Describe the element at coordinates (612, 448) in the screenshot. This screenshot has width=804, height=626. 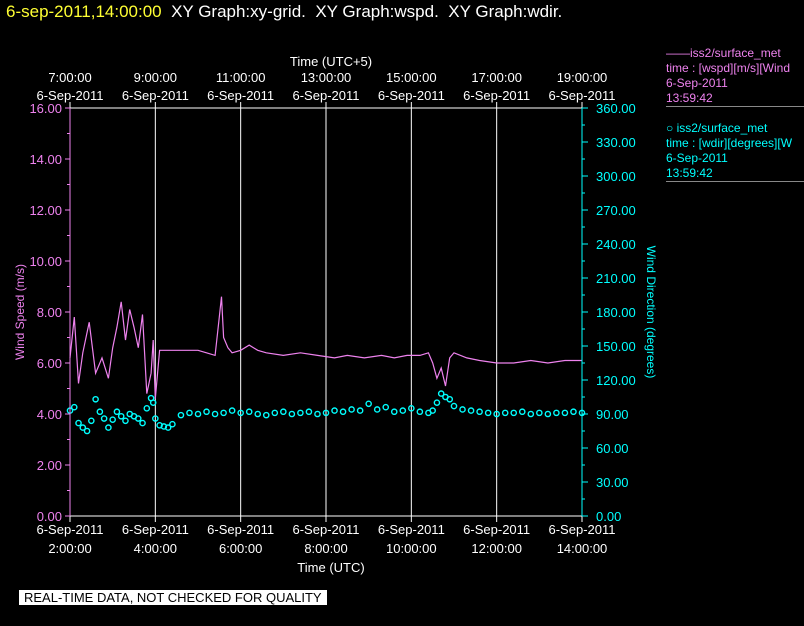
I see `y2-tick-label: 60.00` at that location.